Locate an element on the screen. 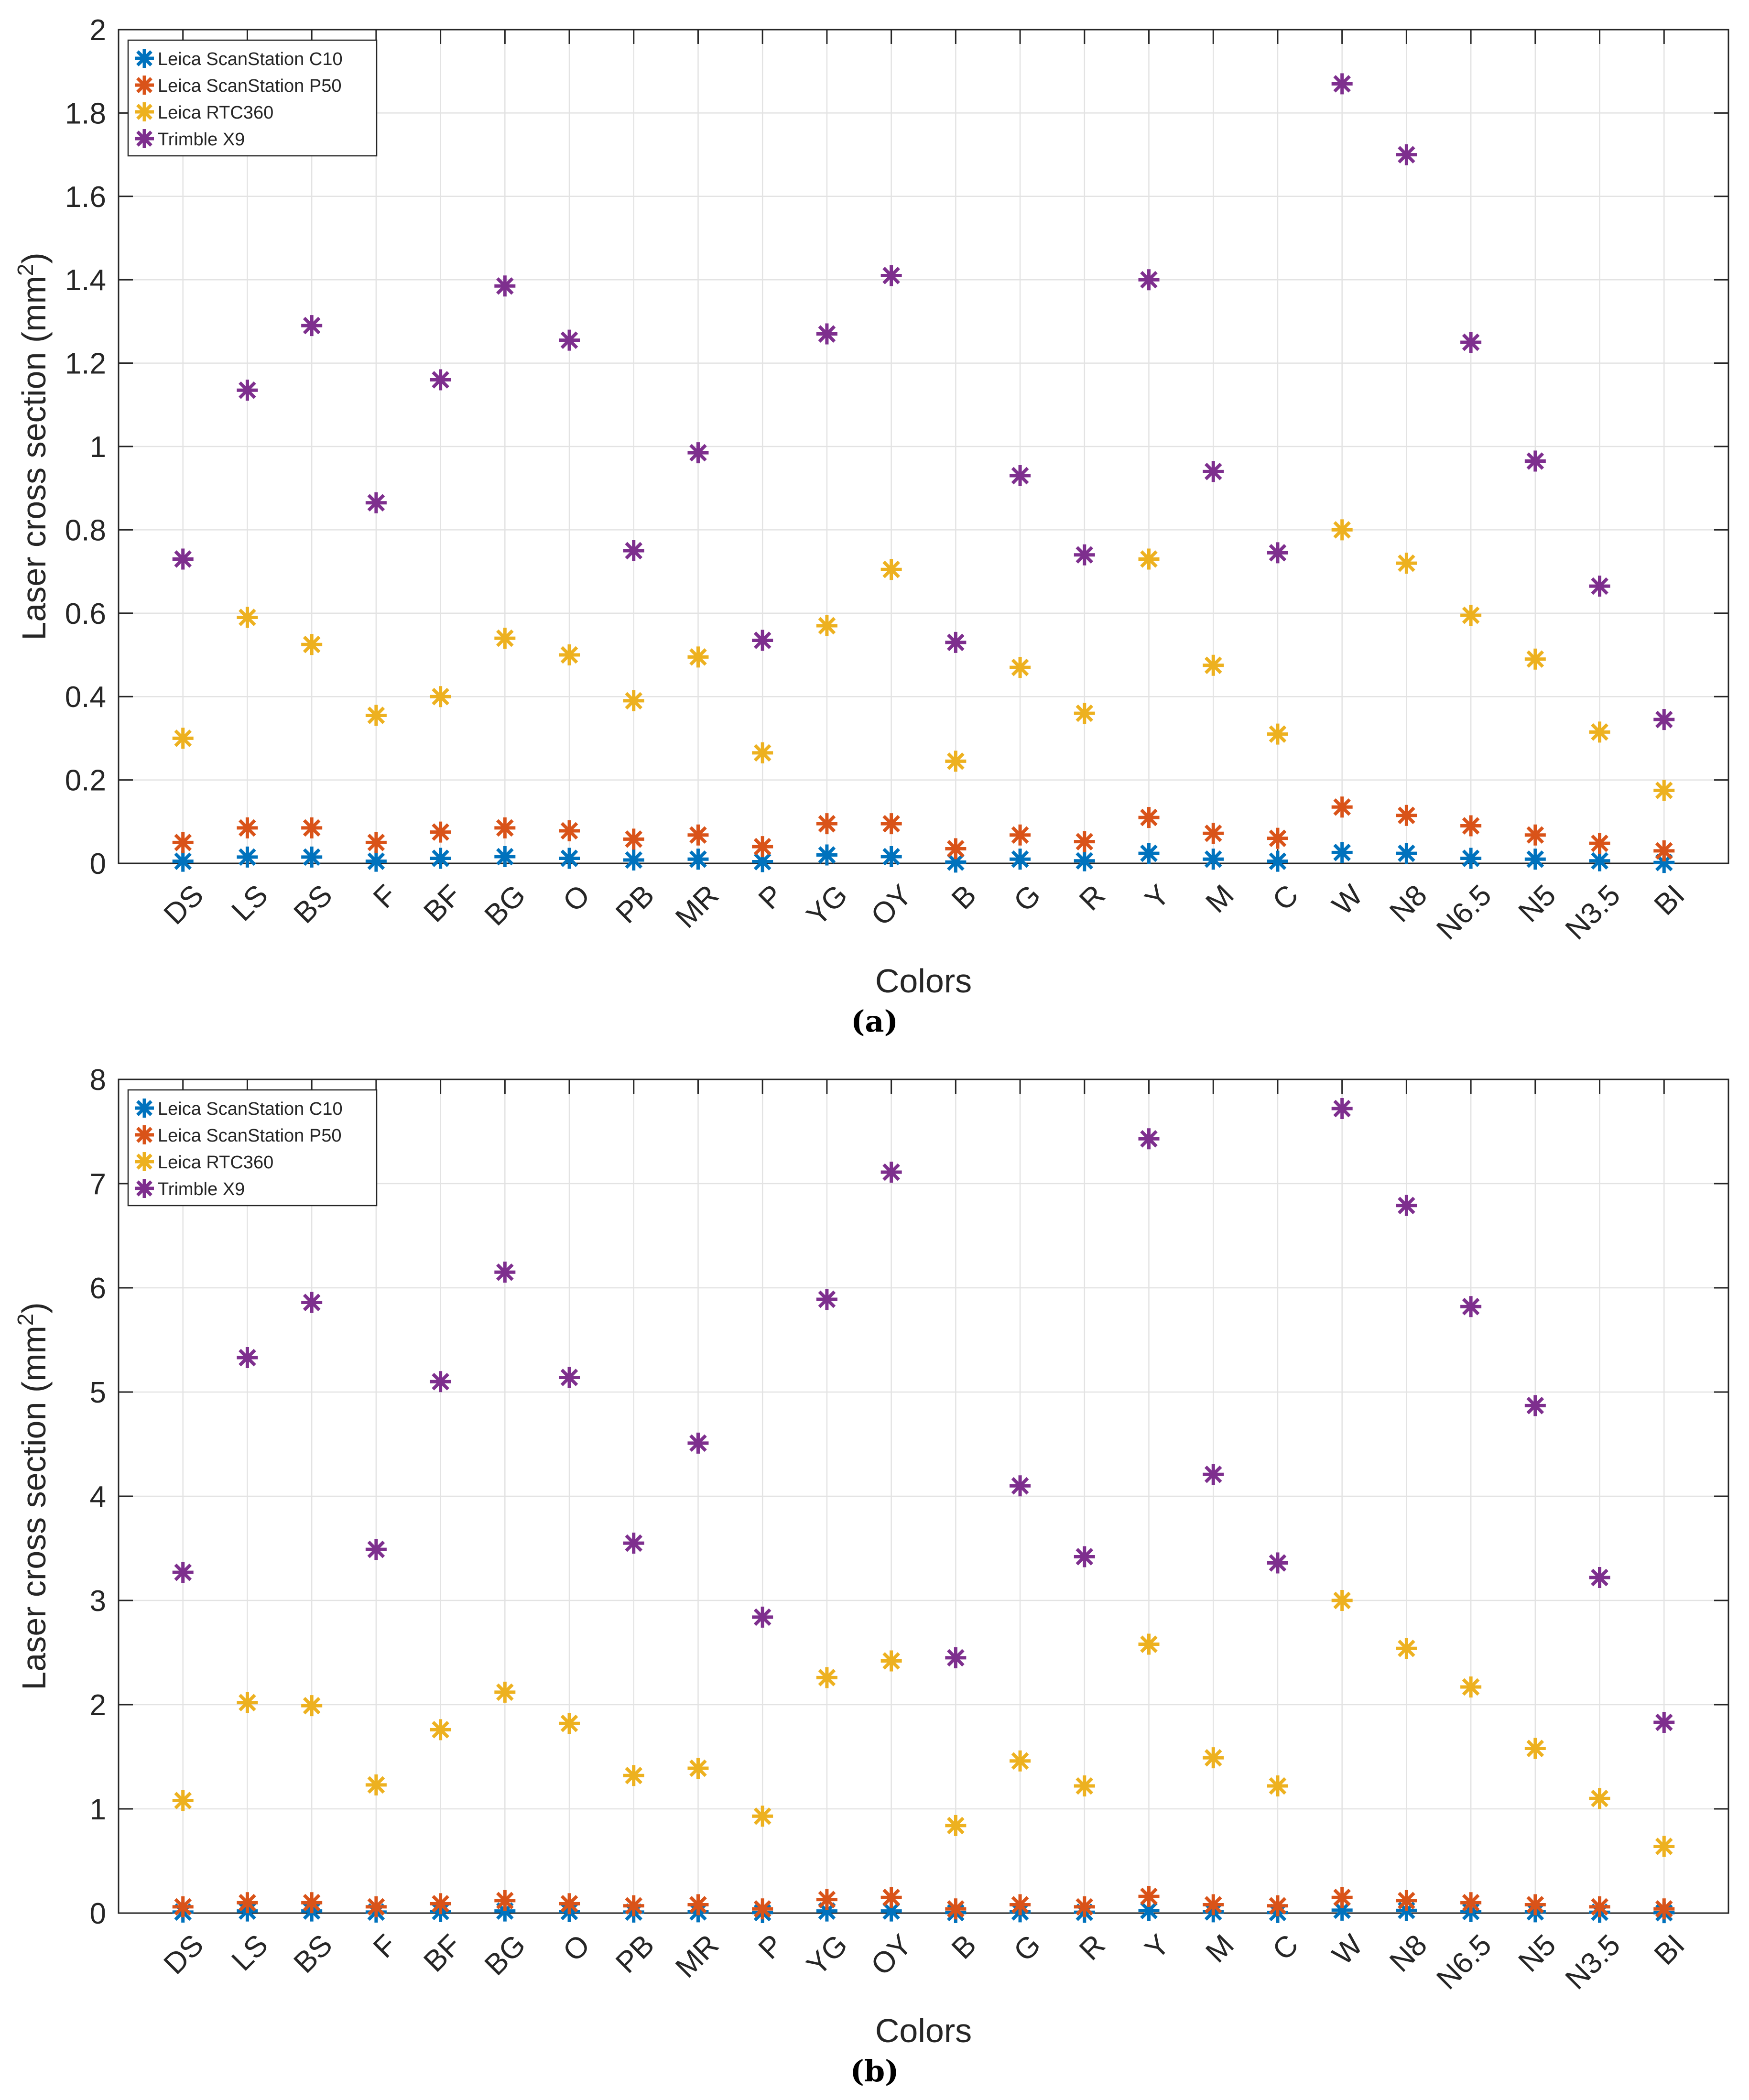  y-tick-label: 0.8 is located at coordinates (85, 530).